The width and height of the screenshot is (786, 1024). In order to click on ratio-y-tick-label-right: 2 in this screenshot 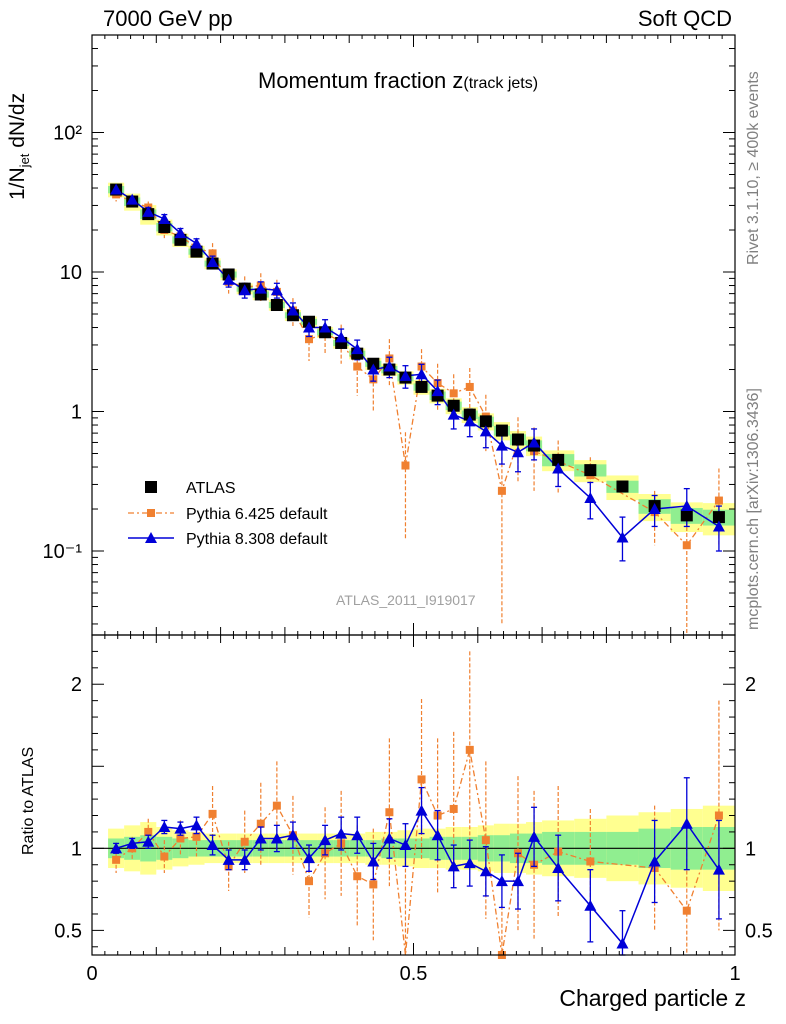, I will do `click(750, 685)`.